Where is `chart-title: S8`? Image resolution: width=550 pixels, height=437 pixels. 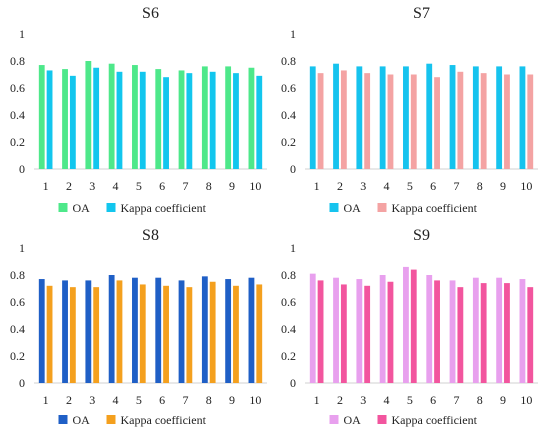 chart-title: S8 is located at coordinates (150, 235).